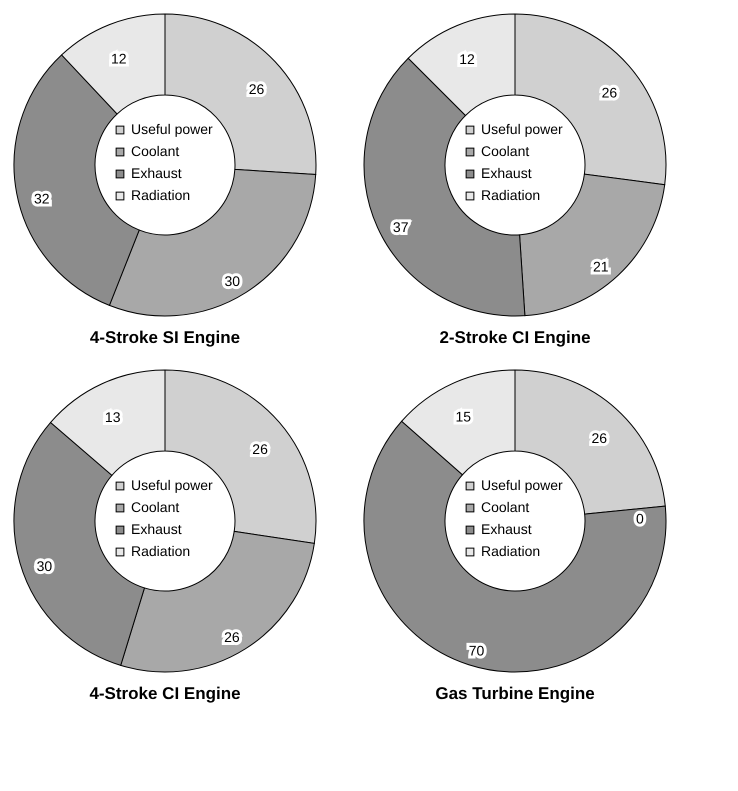  What do you see at coordinates (165, 337) in the screenshot?
I see `text: 4-Stroke SI Engine` at bounding box center [165, 337].